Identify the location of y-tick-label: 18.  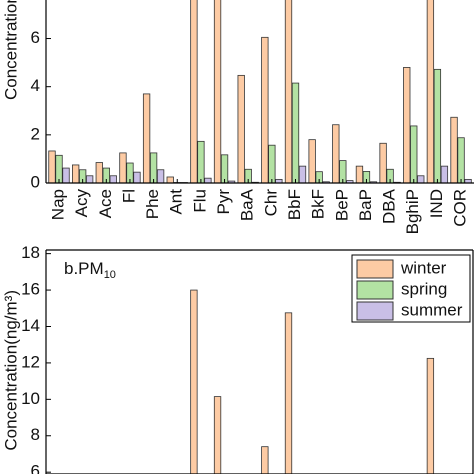
(30, 252).